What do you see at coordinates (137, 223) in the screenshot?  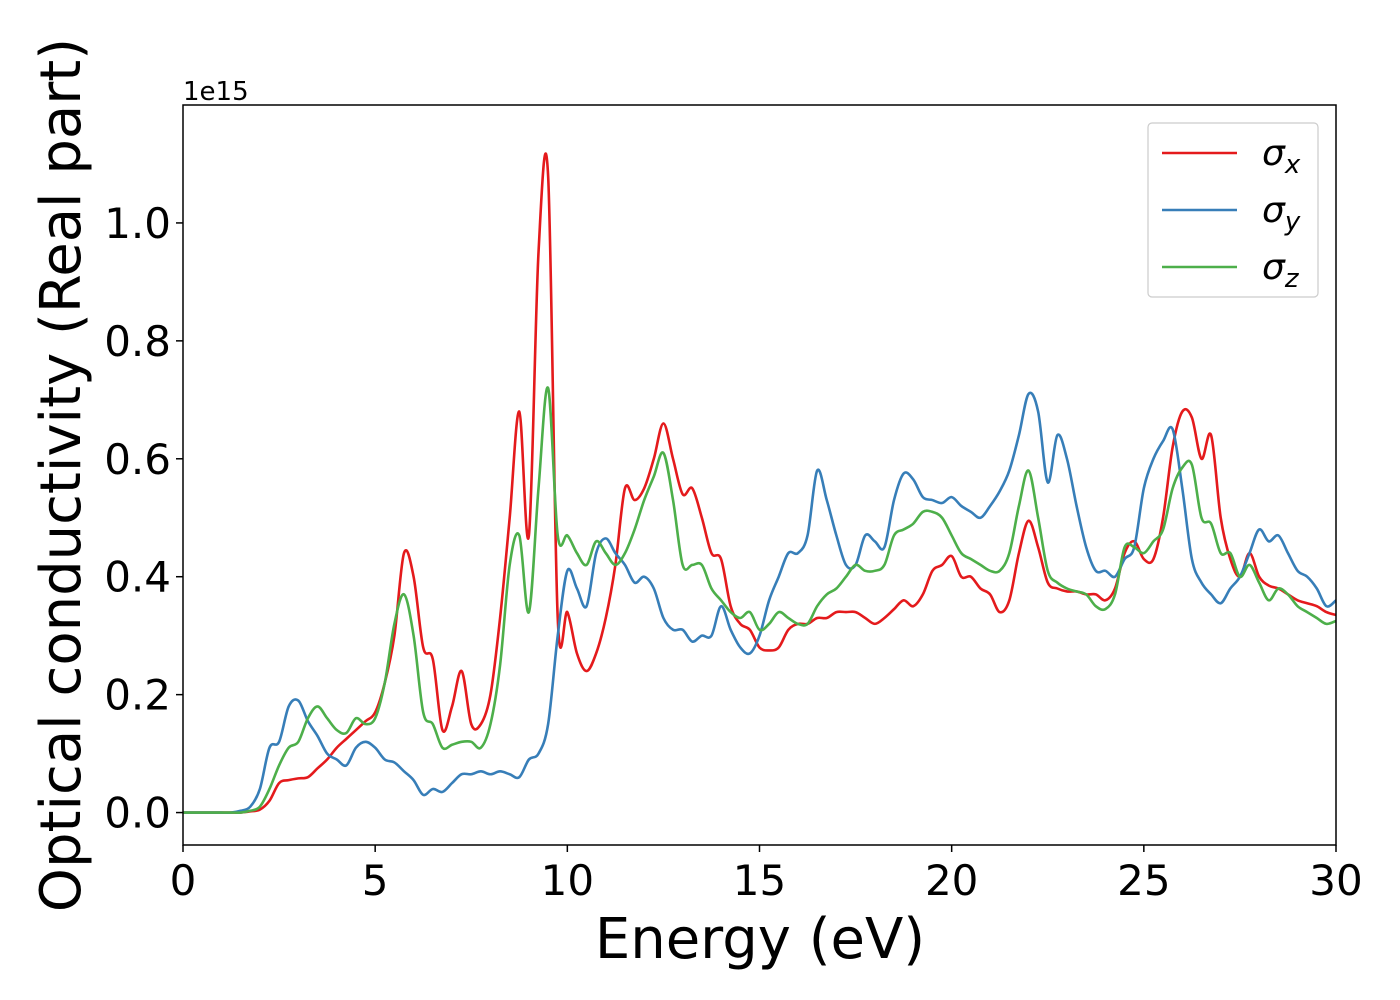 I see `y-tick-label: 1.0` at bounding box center [137, 223].